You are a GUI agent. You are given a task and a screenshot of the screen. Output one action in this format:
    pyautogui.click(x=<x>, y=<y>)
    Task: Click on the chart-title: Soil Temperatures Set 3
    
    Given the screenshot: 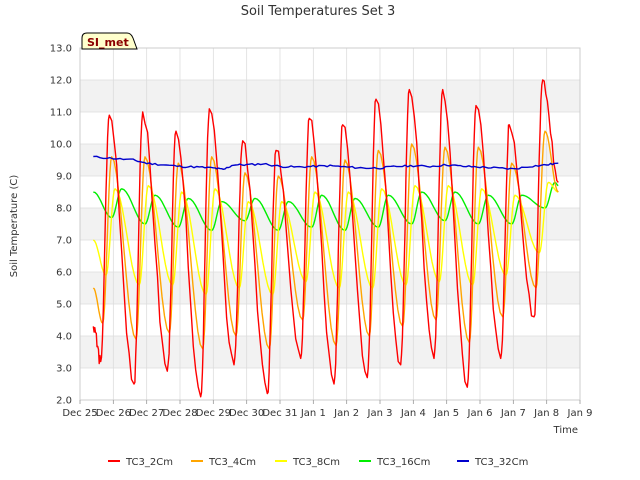 What is the action you would take?
    pyautogui.click(x=318, y=11)
    